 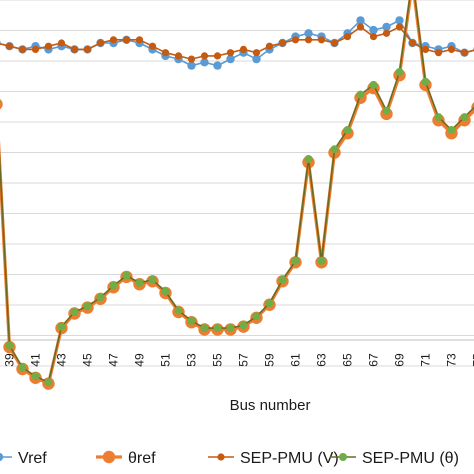 What do you see at coordinates (88, 360) in the screenshot?
I see `x-tick-label: 45` at bounding box center [88, 360].